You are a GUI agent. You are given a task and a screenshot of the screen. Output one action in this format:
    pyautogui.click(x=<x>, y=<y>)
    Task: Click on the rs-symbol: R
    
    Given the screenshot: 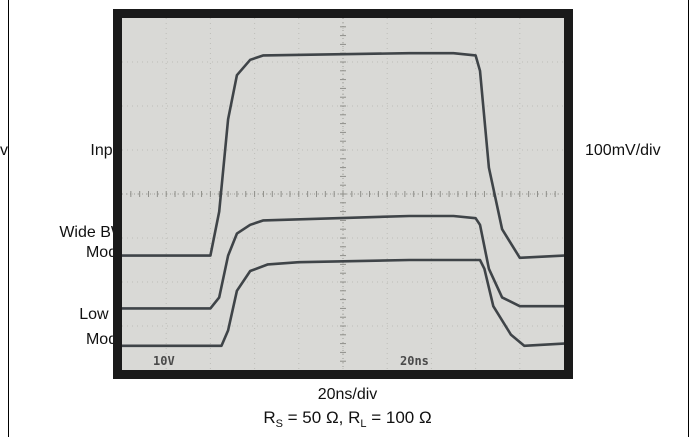 What is the action you would take?
    pyautogui.click(x=269, y=417)
    